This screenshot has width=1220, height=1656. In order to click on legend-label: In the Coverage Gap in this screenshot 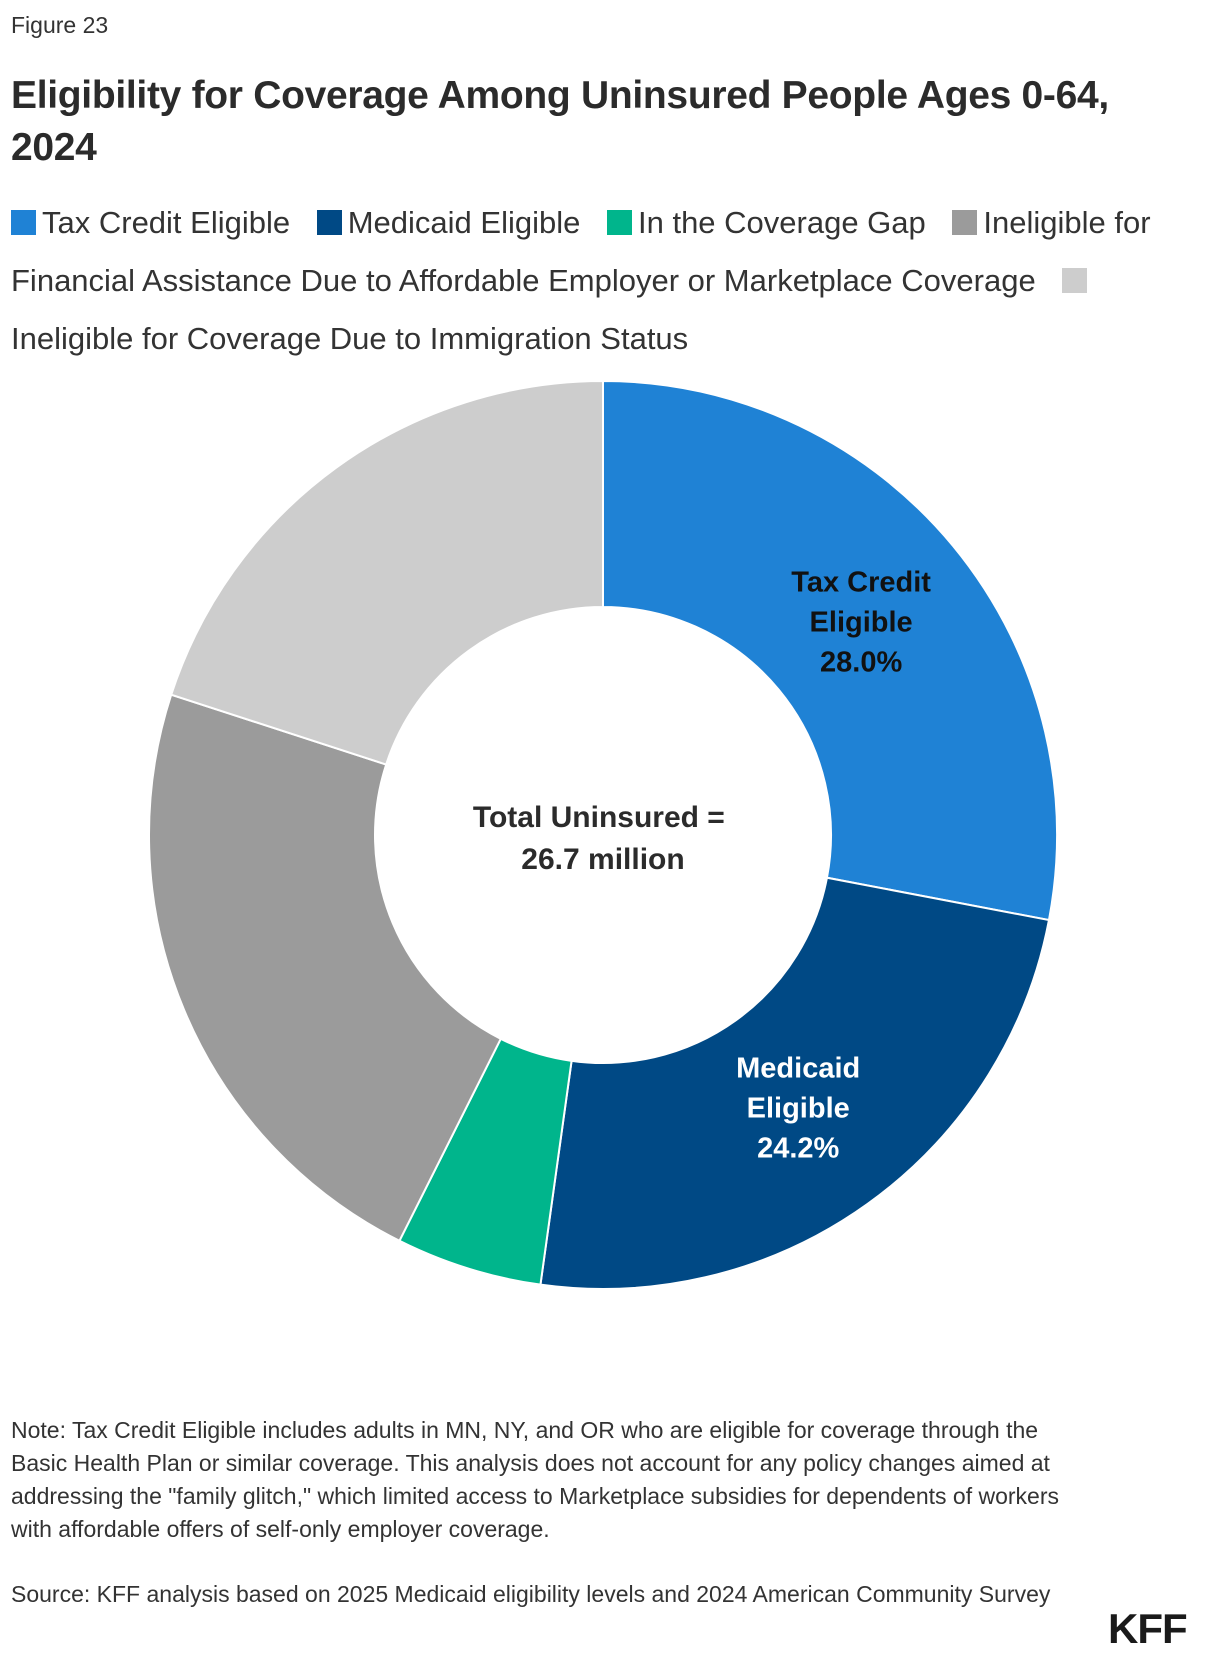, I will do `click(781, 222)`.